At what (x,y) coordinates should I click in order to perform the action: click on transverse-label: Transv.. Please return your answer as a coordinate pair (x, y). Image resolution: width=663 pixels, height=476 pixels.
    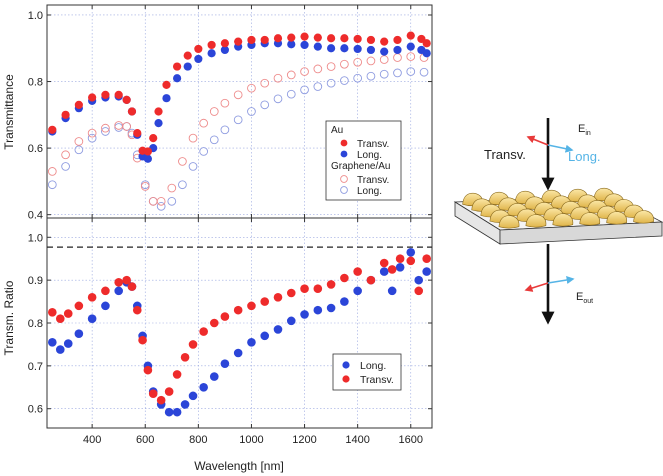
    Looking at the image, I should click on (505, 154).